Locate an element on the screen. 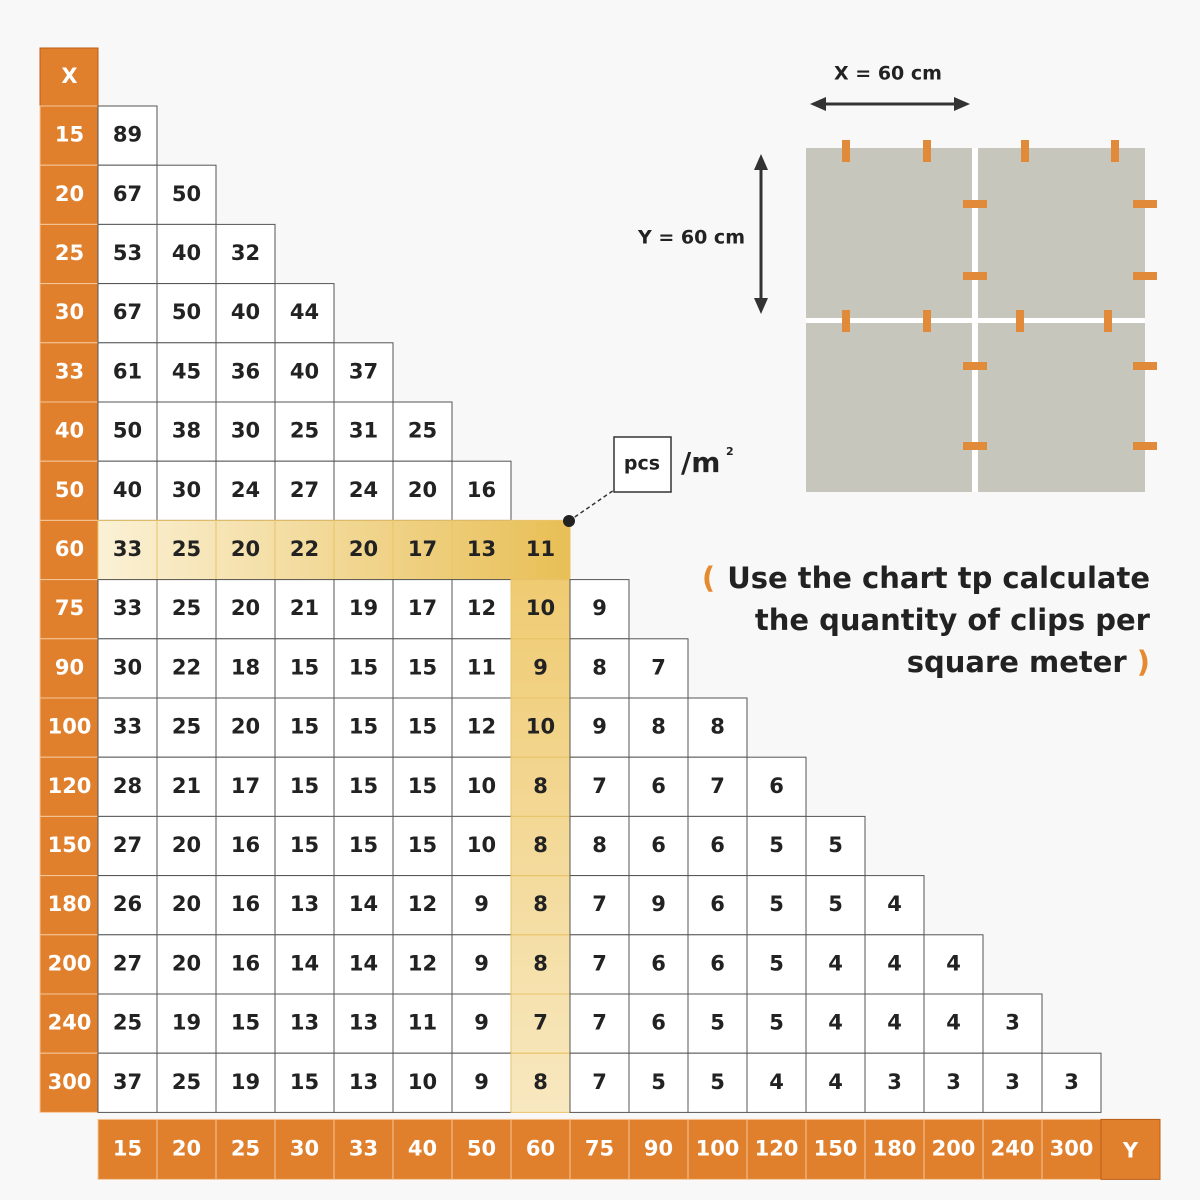 This screenshot has height=1200, width=1200. row-header: 180 is located at coordinates (70, 904).